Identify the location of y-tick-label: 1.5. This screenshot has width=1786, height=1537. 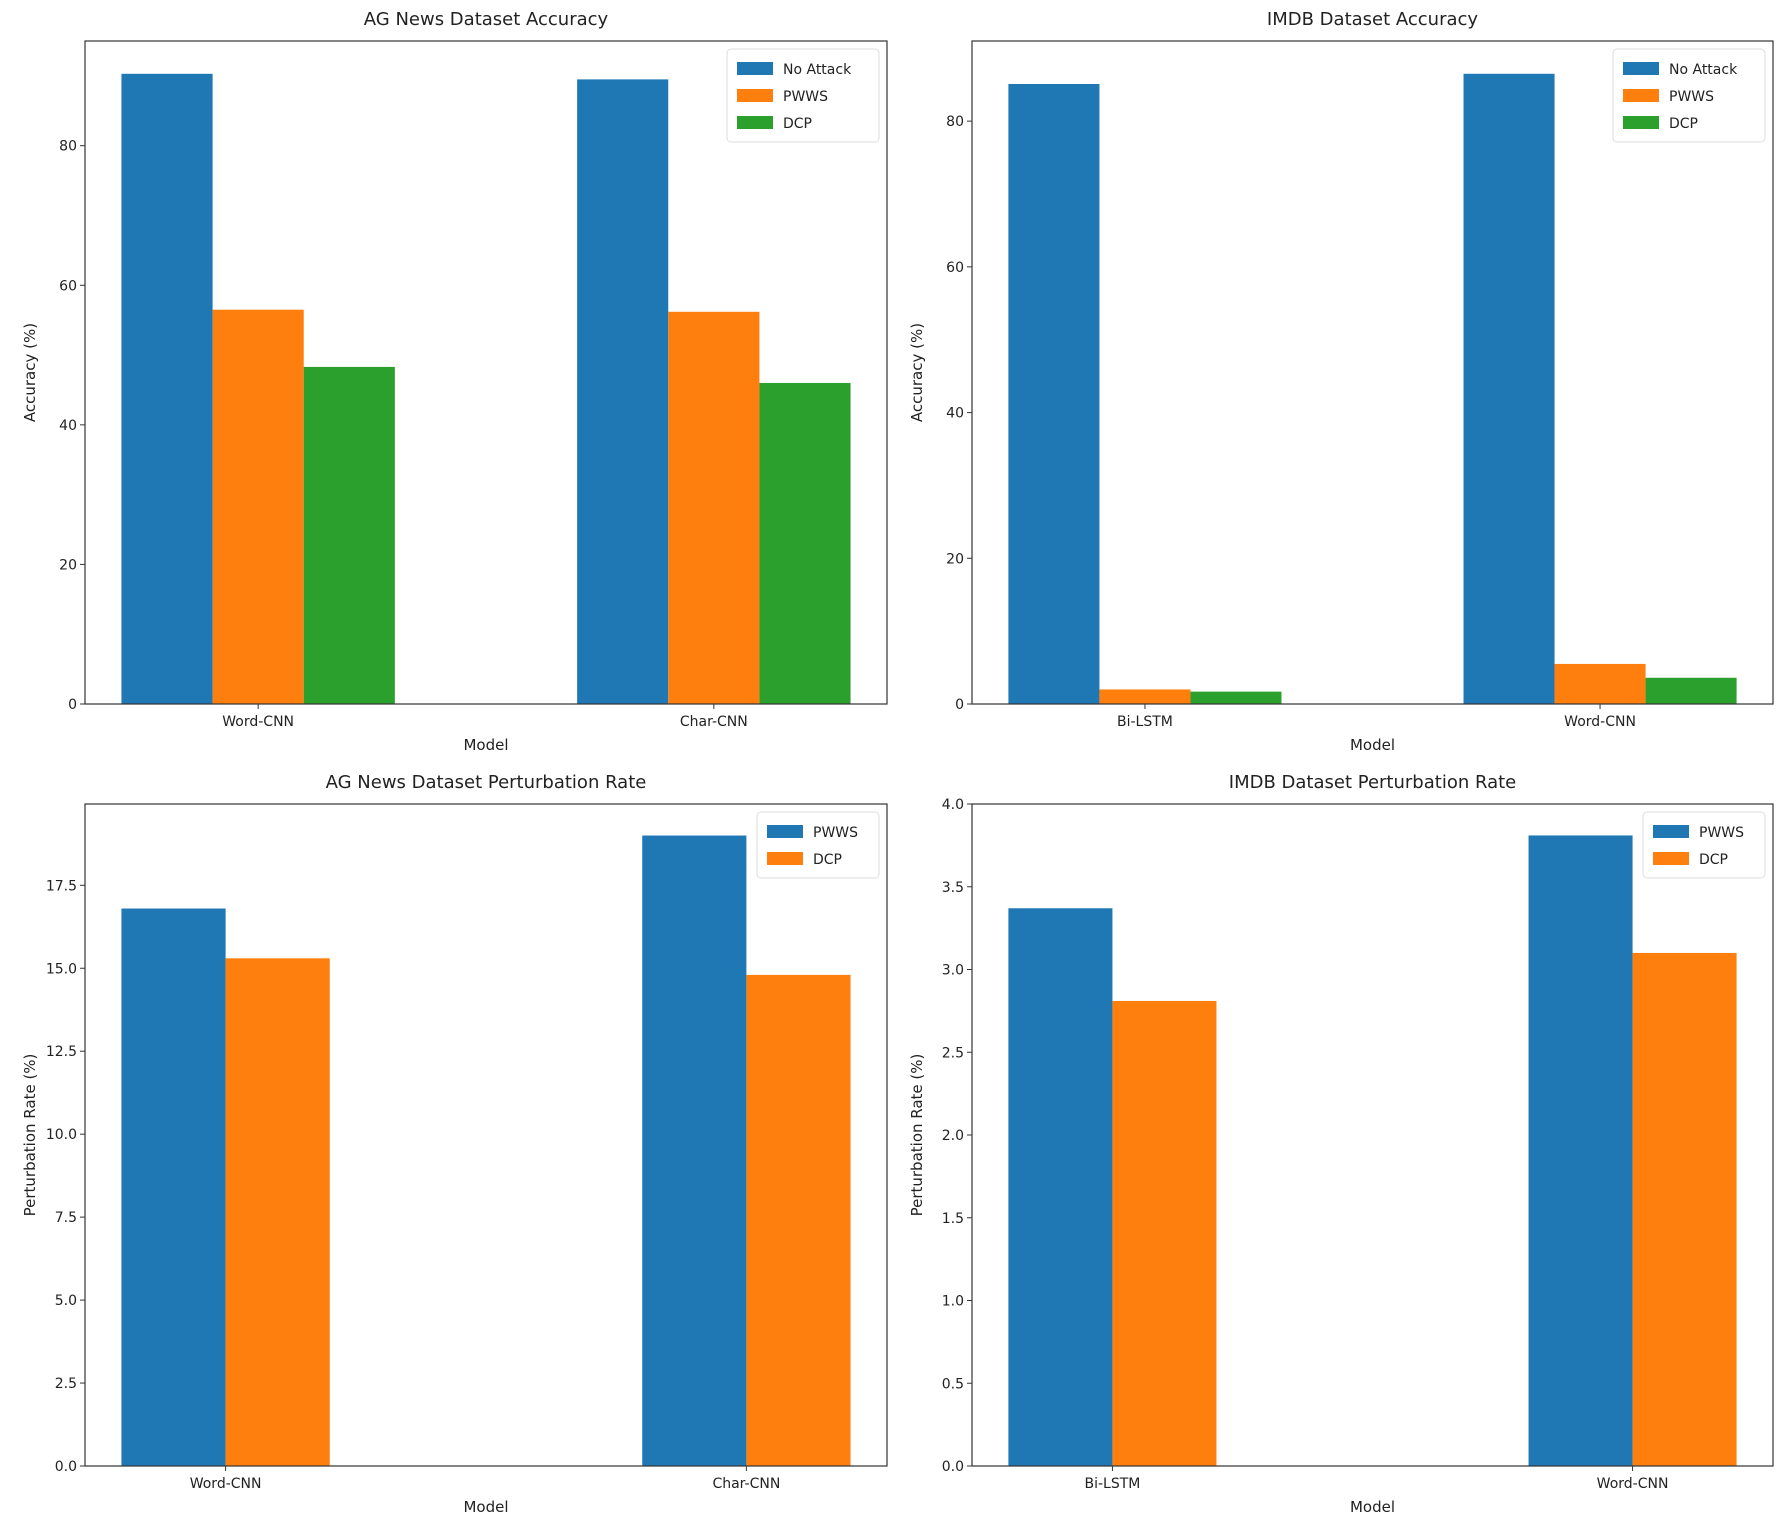
(953, 1219).